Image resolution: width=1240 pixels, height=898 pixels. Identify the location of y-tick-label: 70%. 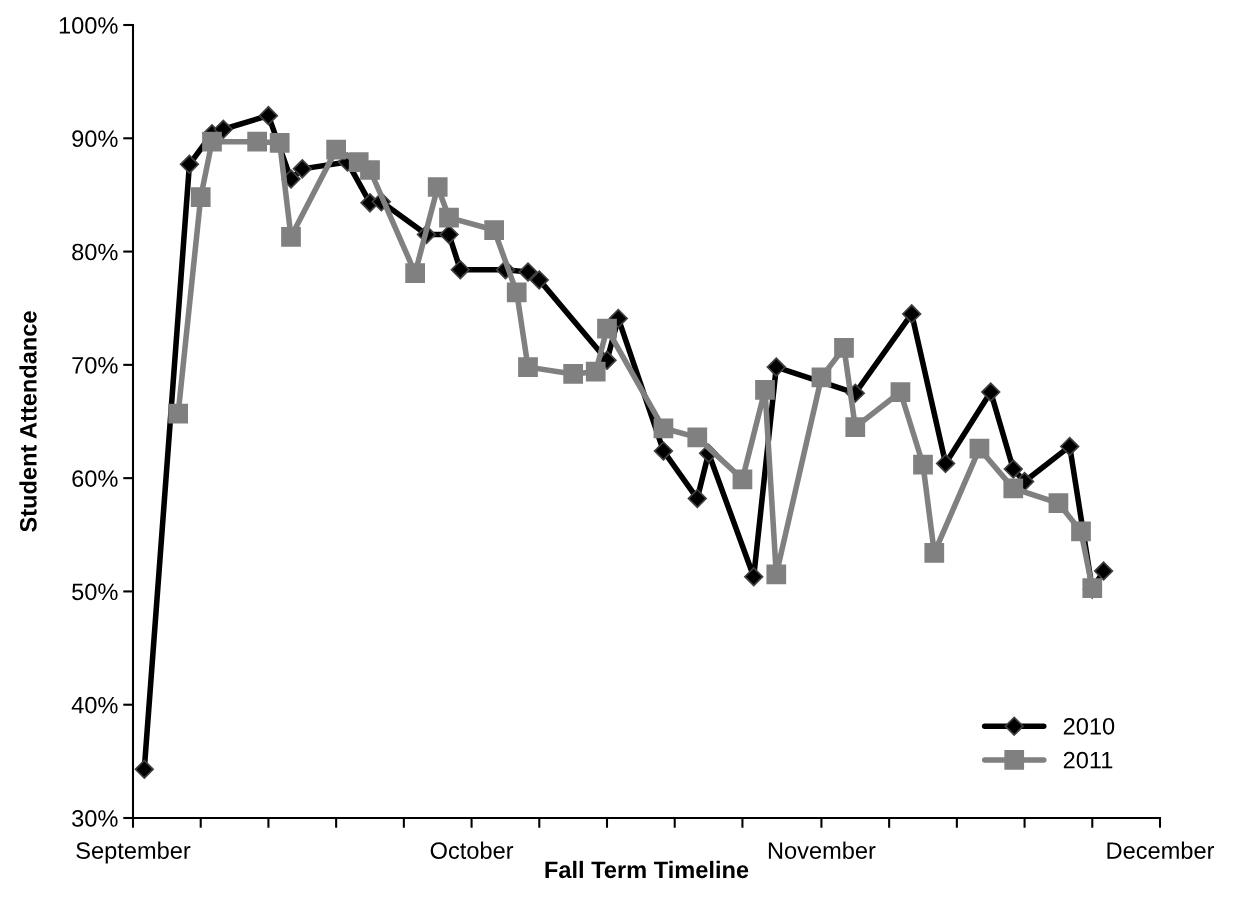
(95, 365).